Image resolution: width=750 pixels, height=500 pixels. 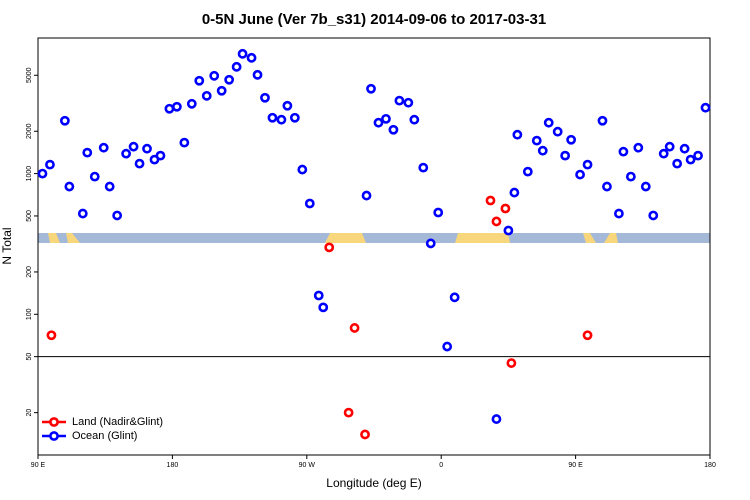 I want to click on legend-label: Ocean (Glint), so click(x=104, y=436).